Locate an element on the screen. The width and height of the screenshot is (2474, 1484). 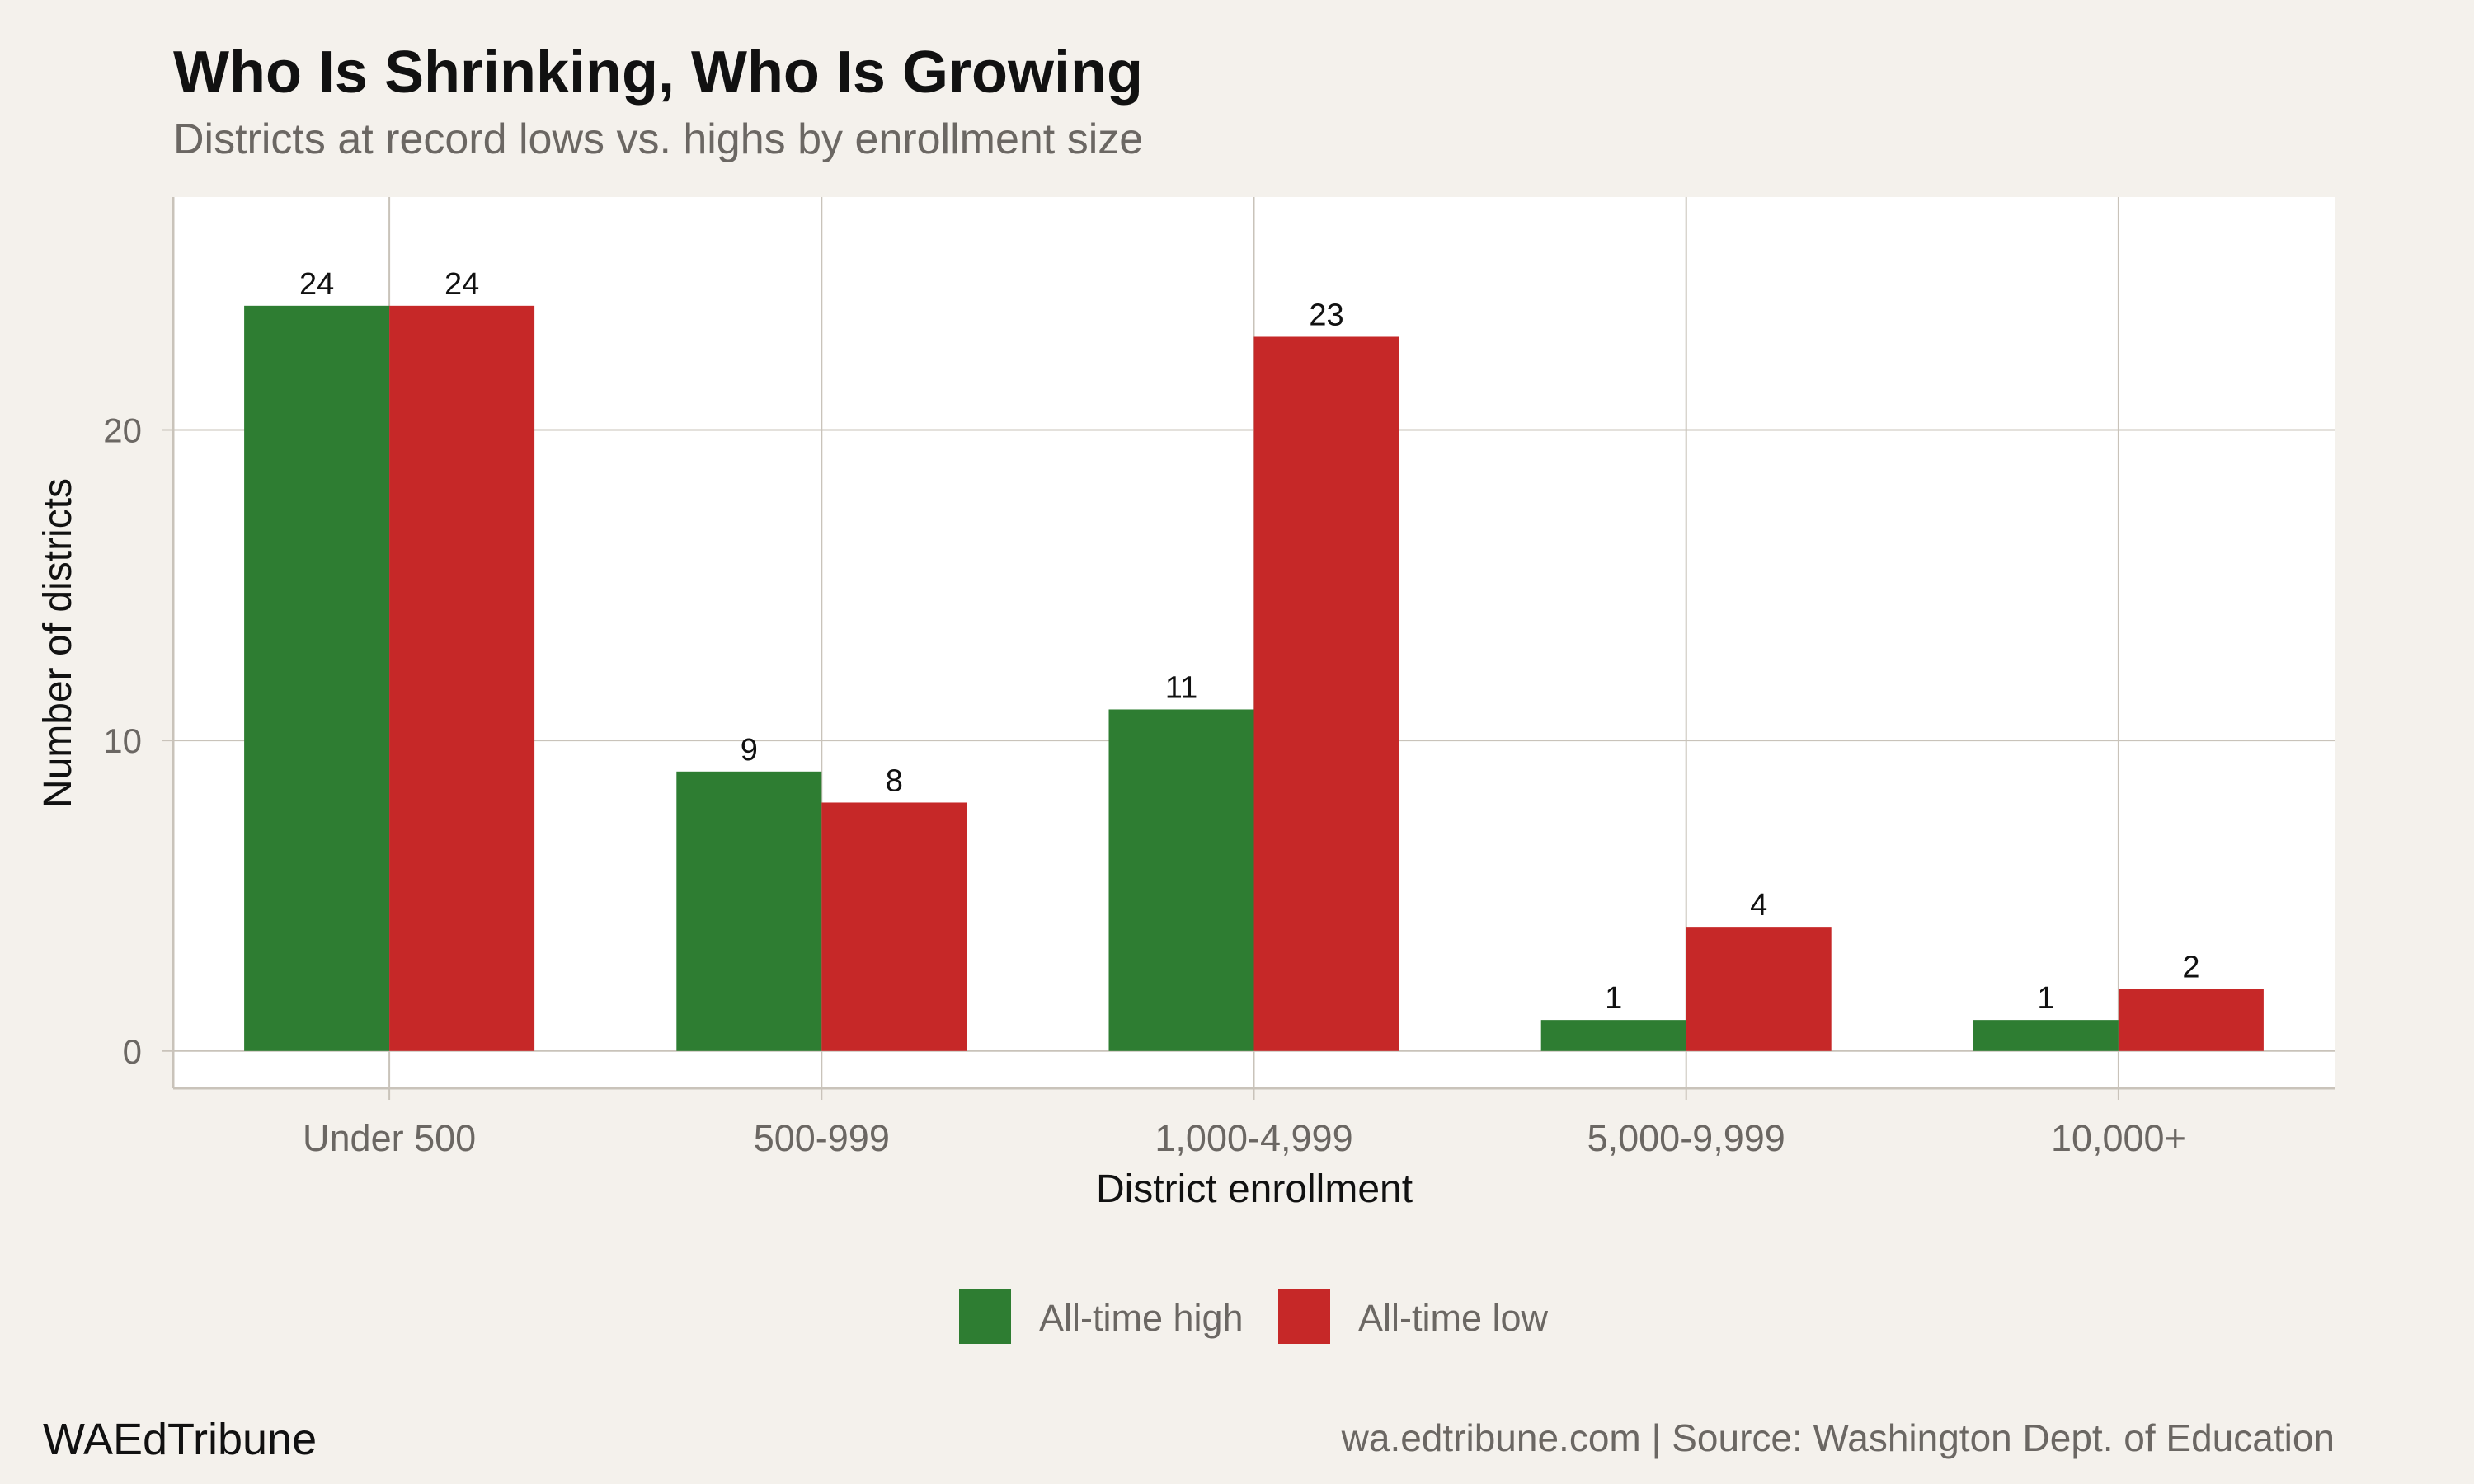
y-tick-label: 10 is located at coordinates (122, 740).